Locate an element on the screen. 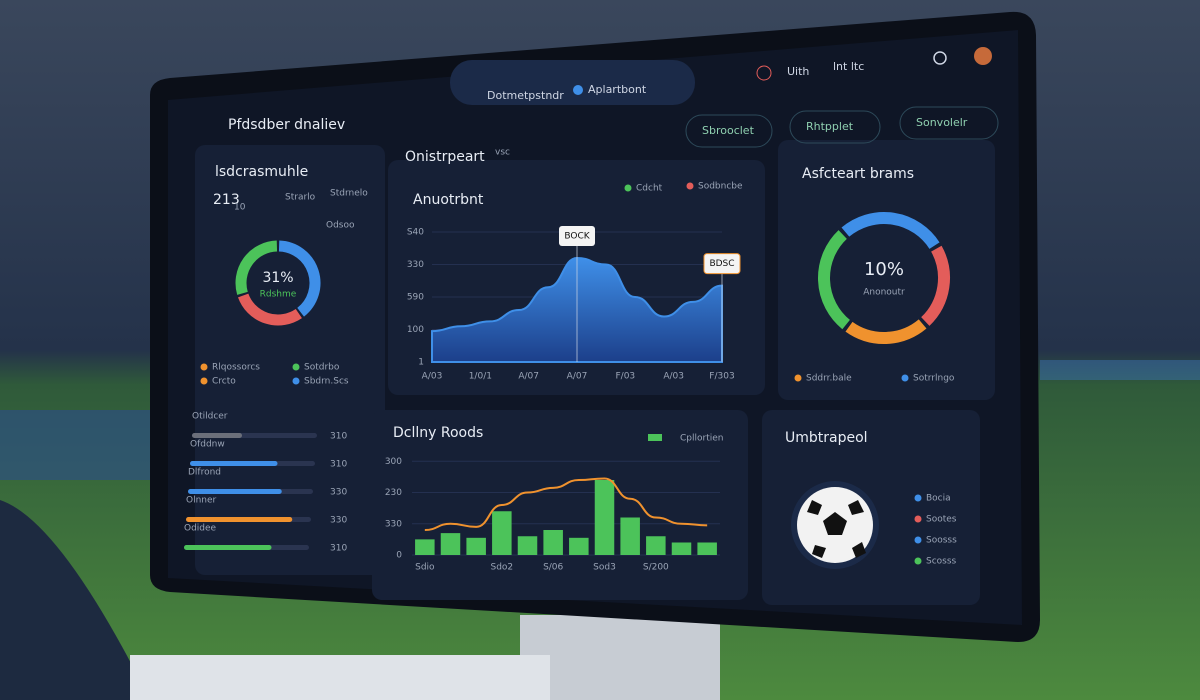 This screenshot has height=700, width=1200. y-tick-label: S40 is located at coordinates (415, 233).